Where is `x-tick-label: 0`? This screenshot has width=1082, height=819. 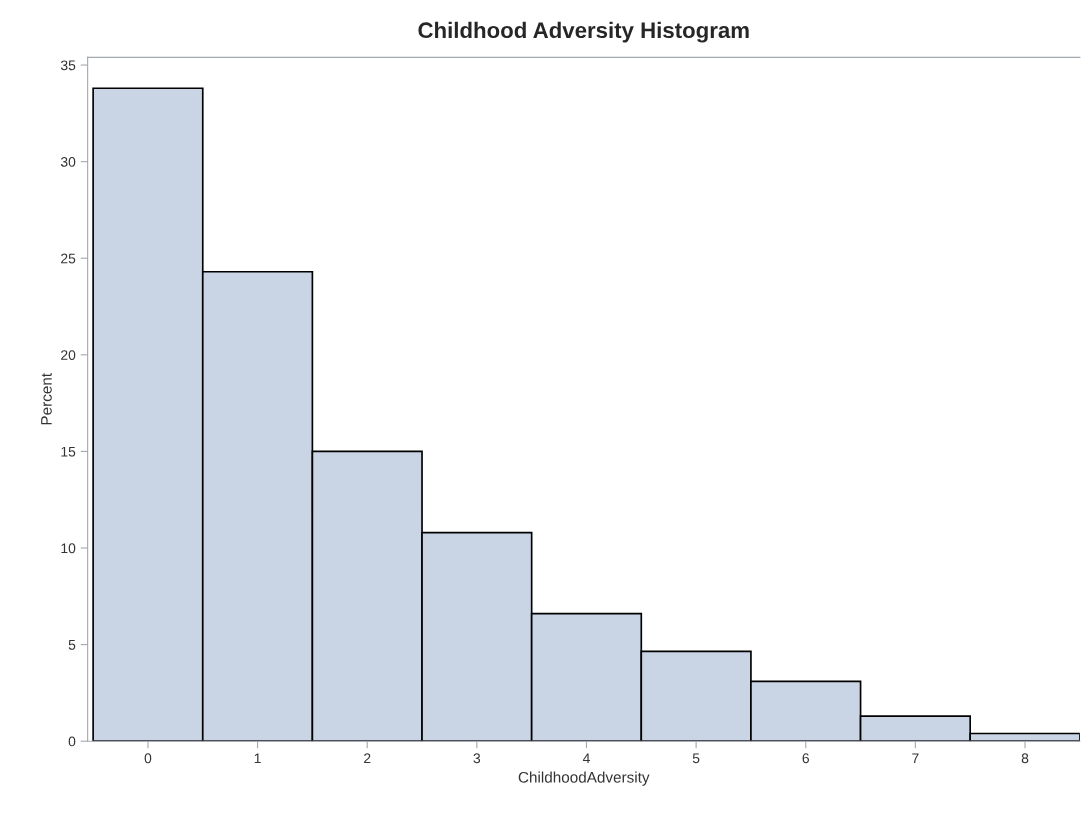 x-tick-label: 0 is located at coordinates (148, 758).